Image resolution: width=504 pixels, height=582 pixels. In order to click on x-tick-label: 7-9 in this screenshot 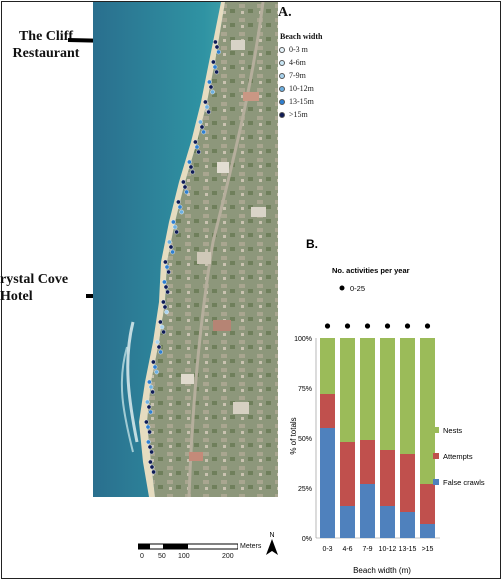, I will do `click(367, 549)`.